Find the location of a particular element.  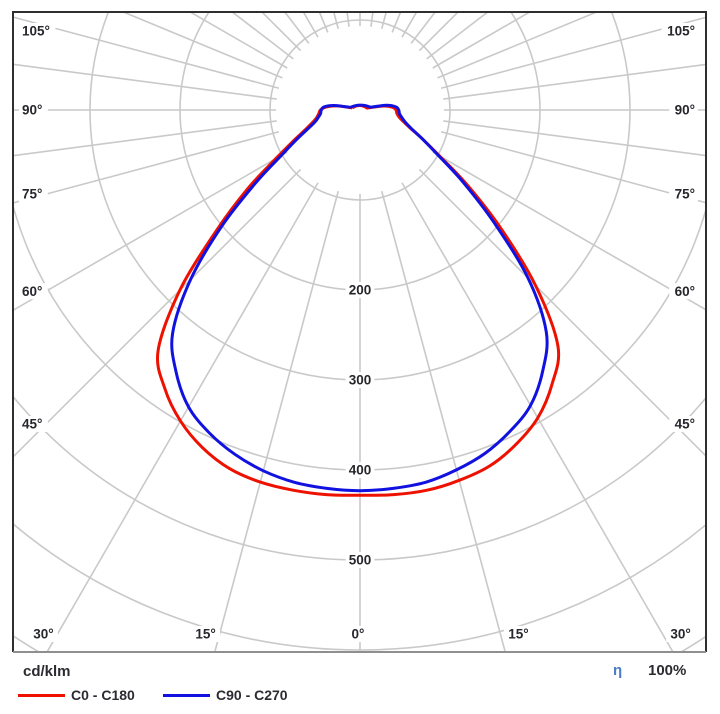

legend-label-c0-c180: C0 - C180 is located at coordinates (103, 695).